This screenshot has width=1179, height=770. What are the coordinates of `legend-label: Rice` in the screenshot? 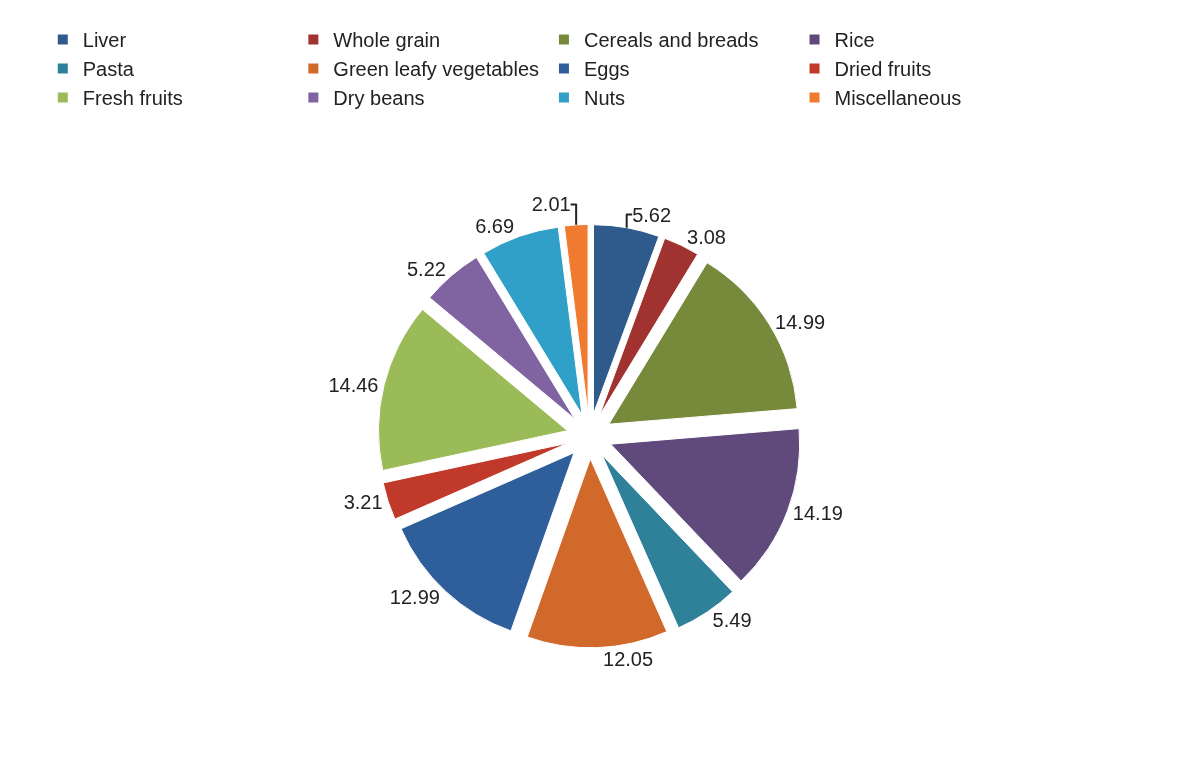 It's located at (854, 40).